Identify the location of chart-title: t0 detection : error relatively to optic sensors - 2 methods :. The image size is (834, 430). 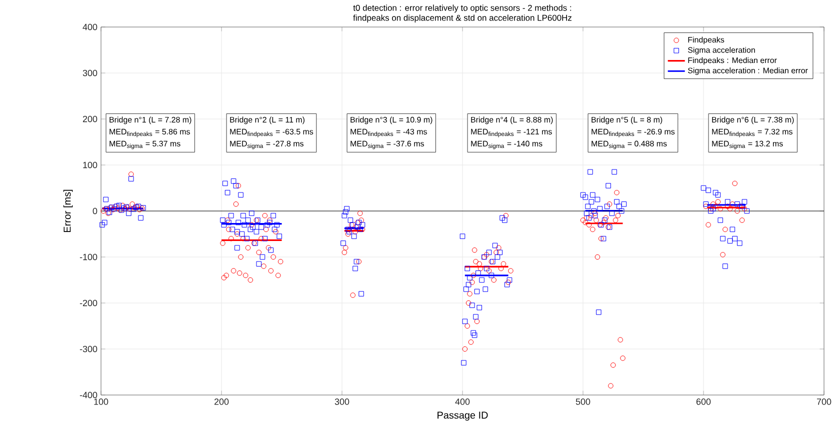
(462, 8).